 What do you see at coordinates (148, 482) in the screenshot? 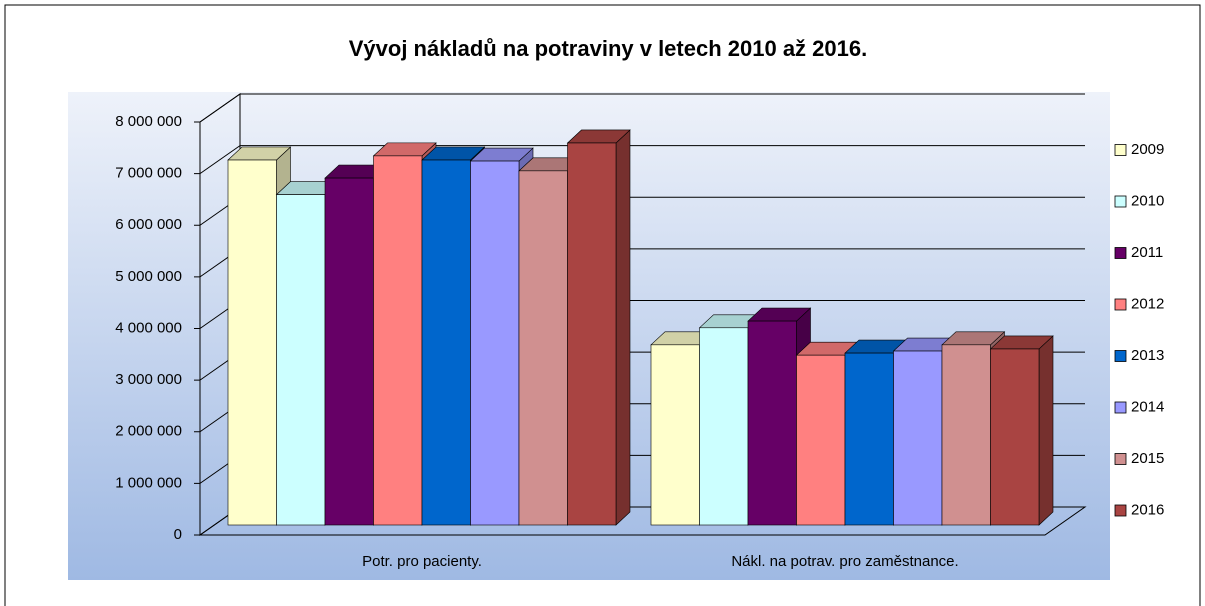
I see `y-tick-label: 1 000 000` at bounding box center [148, 482].